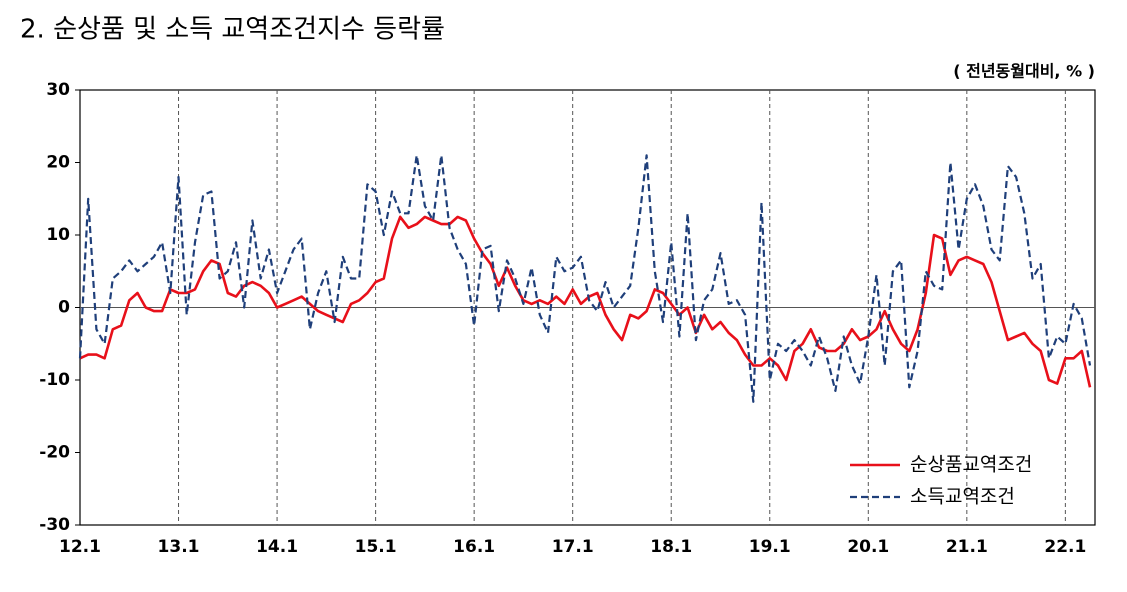 The height and width of the screenshot is (592, 1127). I want to click on x-tick-label: 12.1, so click(80, 547).